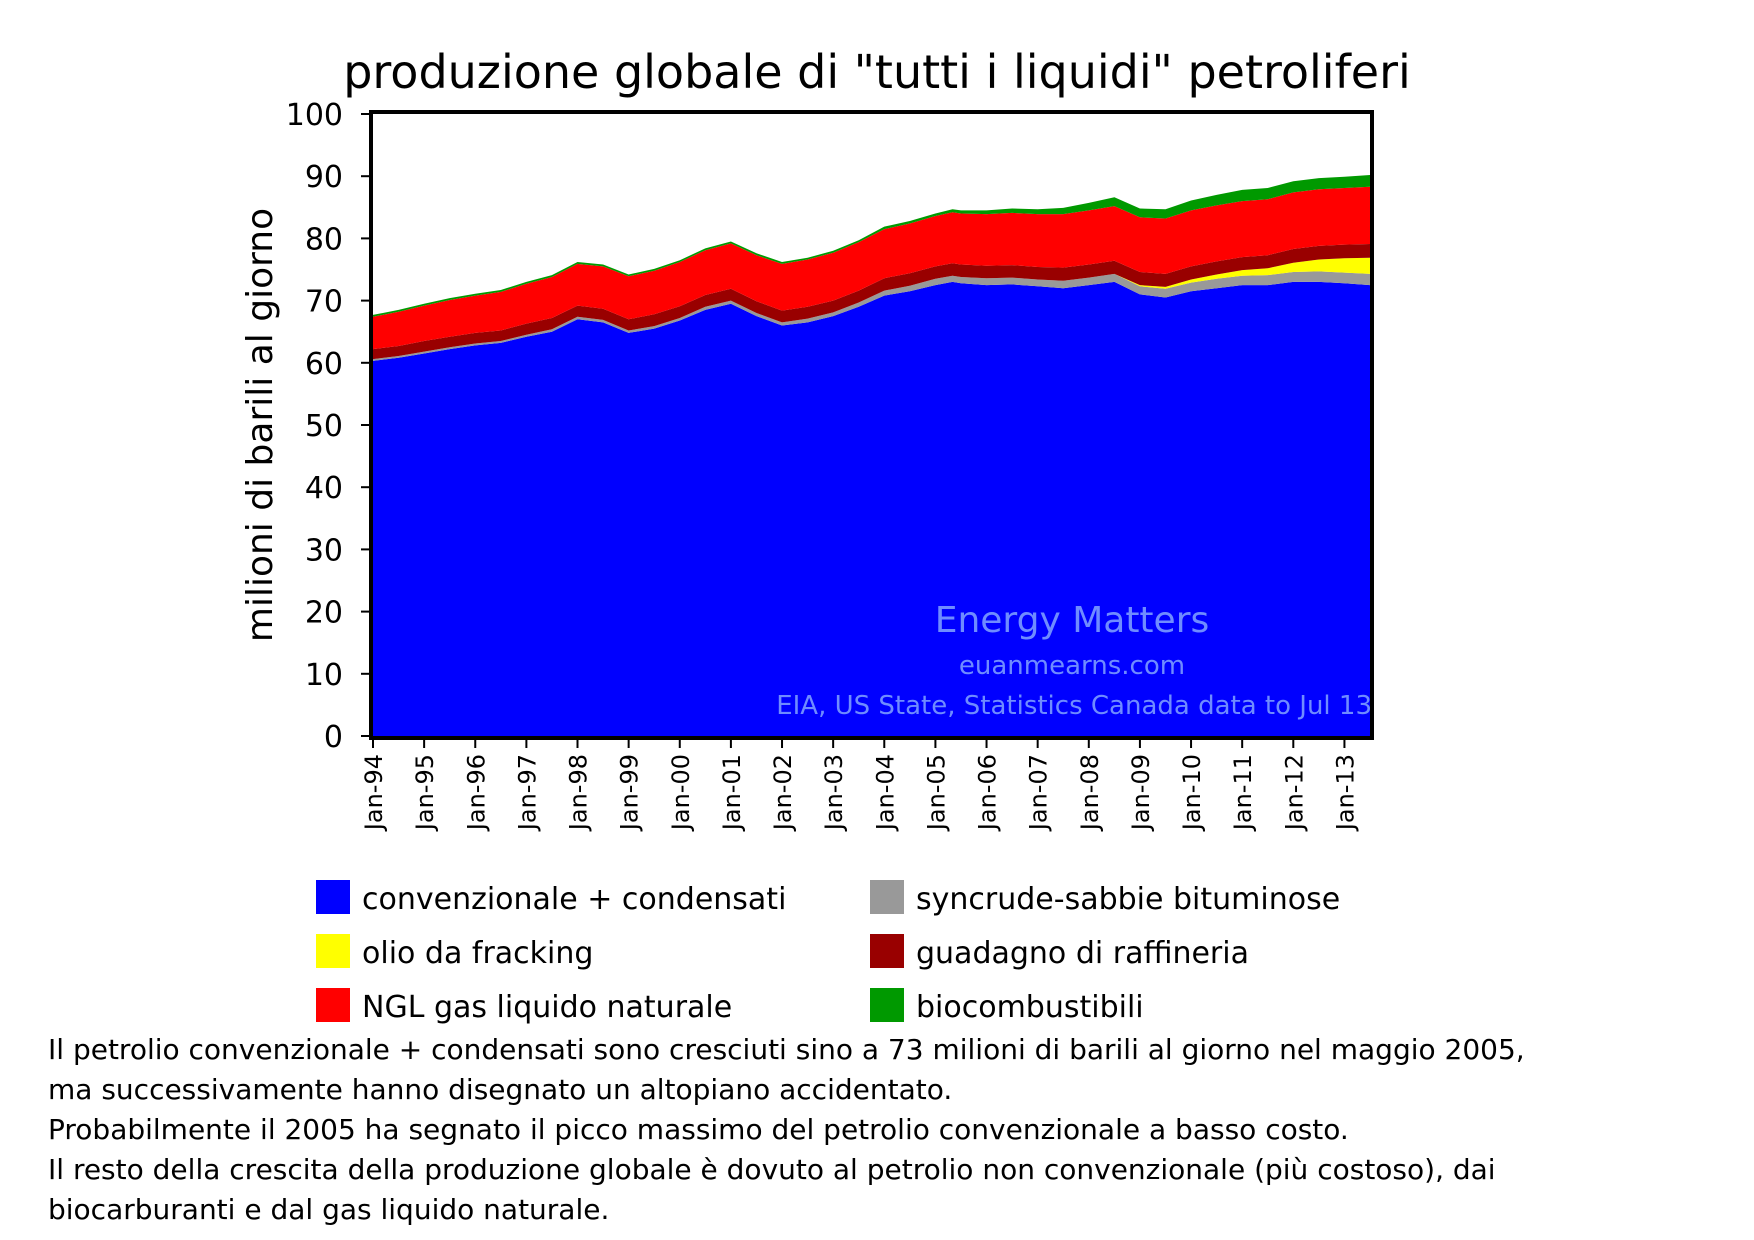 The image size is (1754, 1240). What do you see at coordinates (1039, 793) in the screenshot?
I see `x-tick-label: Jan-07` at bounding box center [1039, 793].